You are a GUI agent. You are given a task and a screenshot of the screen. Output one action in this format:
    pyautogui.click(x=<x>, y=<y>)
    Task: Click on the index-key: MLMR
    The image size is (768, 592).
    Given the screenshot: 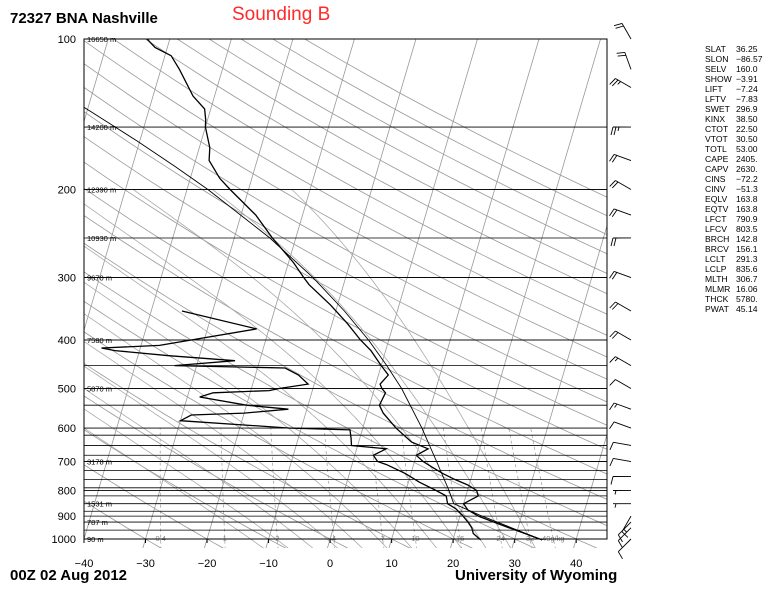 What is the action you would take?
    pyautogui.click(x=718, y=289)
    